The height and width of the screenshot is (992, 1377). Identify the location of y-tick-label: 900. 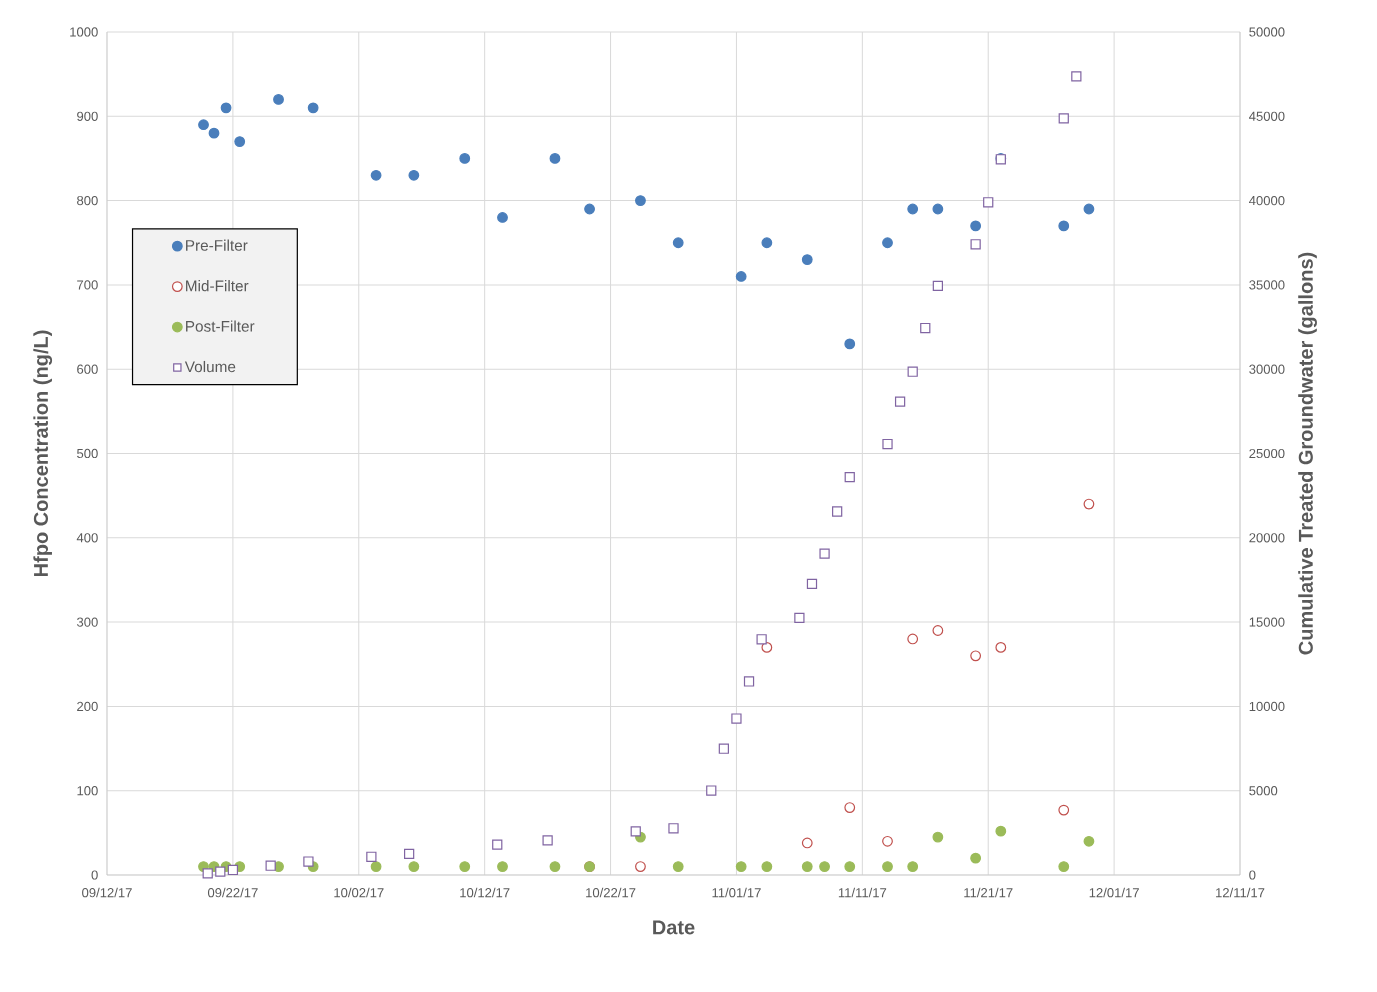
(87, 116).